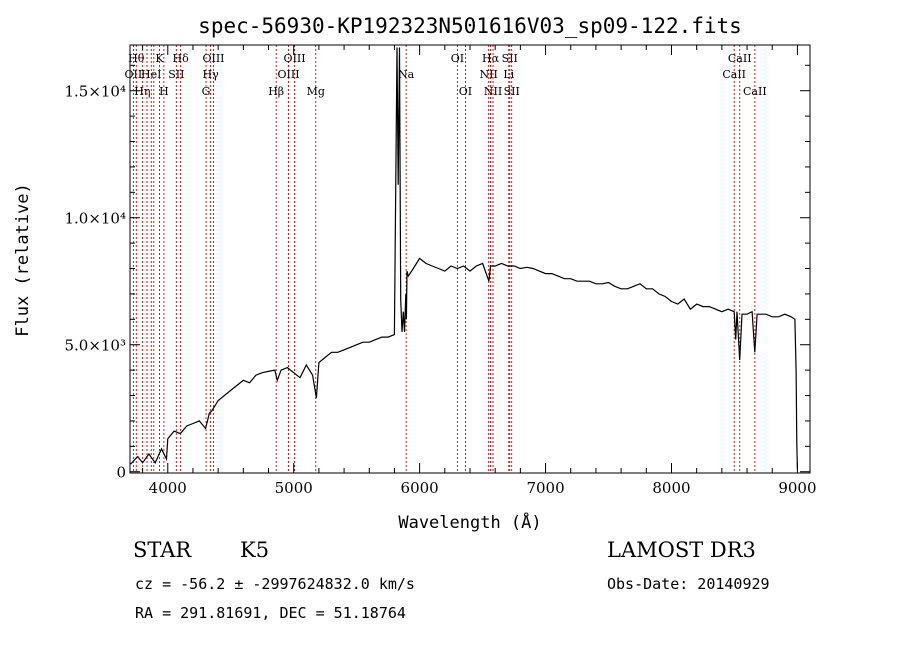 The height and width of the screenshot is (649, 900). What do you see at coordinates (671, 488) in the screenshot?
I see `x-tick-label-4: 8000` at bounding box center [671, 488].